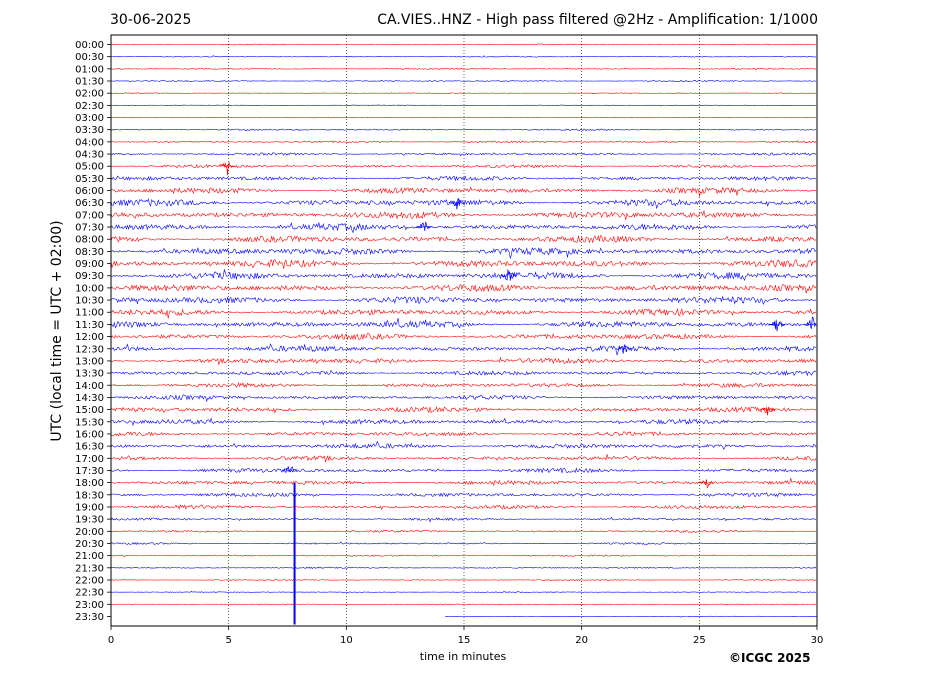 This screenshot has width=927, height=696. I want to click on x-axis-label: time in minutes, so click(463, 656).